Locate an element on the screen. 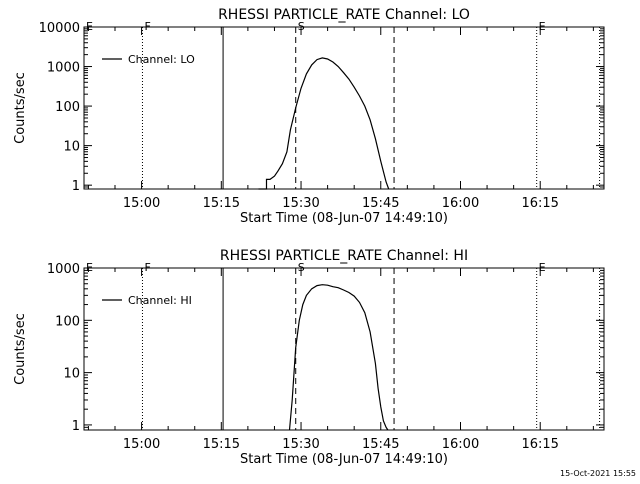 This screenshot has height=484, width=640. footer-timestamp: 15-Oct-2021 15:55 is located at coordinates (598, 473).